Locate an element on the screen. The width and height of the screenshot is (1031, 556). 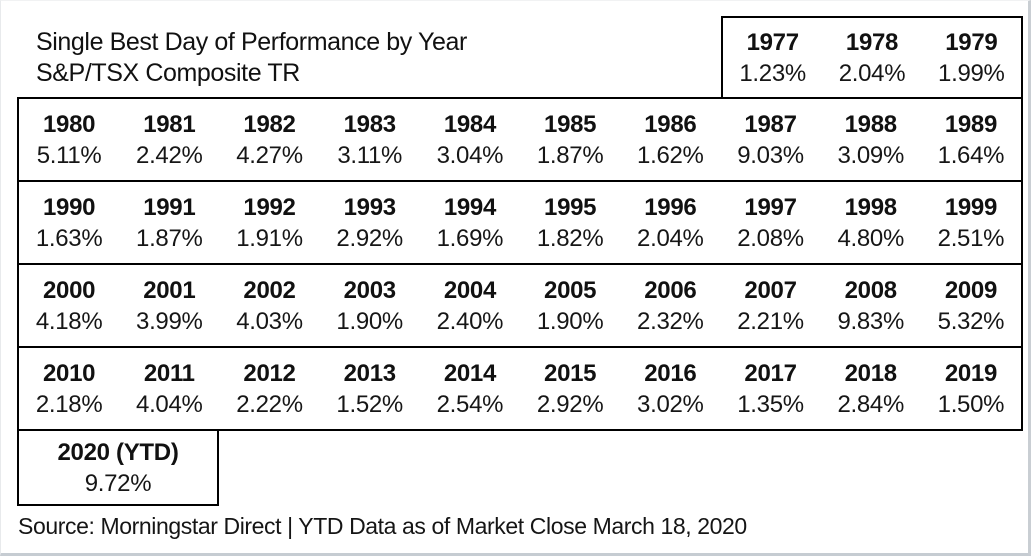
year-label: 1982 is located at coordinates (269, 124).